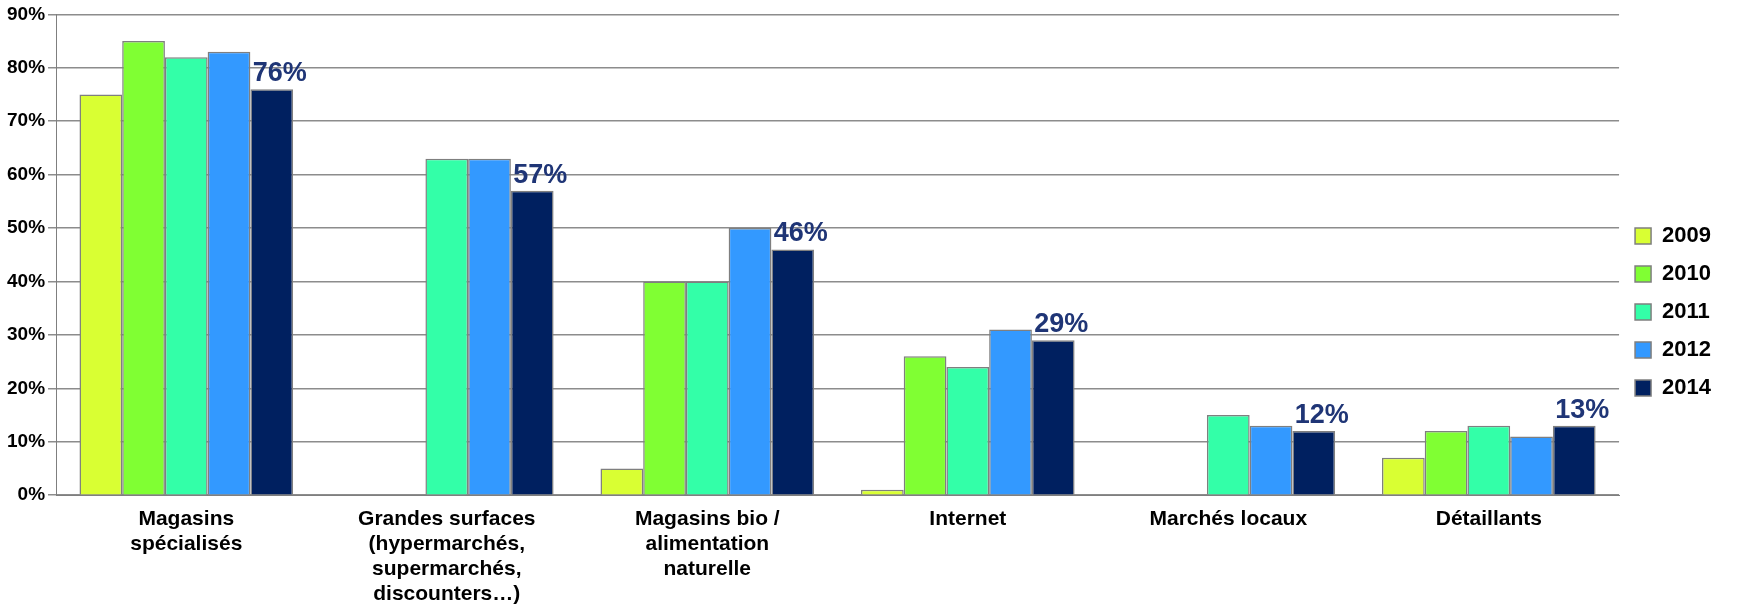 The image size is (1741, 610). What do you see at coordinates (26, 13) in the screenshot?
I see `y-tick-label: 90%` at bounding box center [26, 13].